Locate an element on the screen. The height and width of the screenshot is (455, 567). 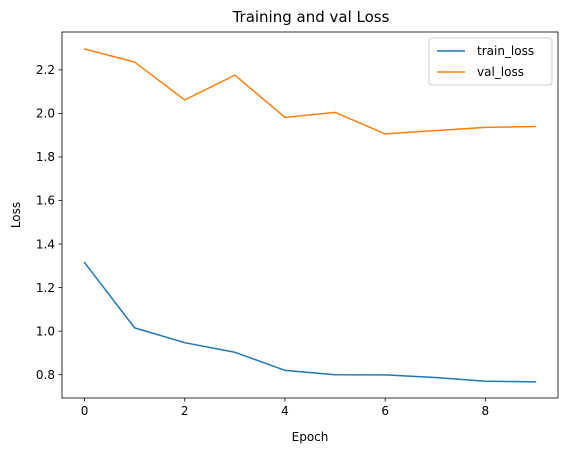
x-axis: 0 2 4 6 8 is located at coordinates (285, 408).